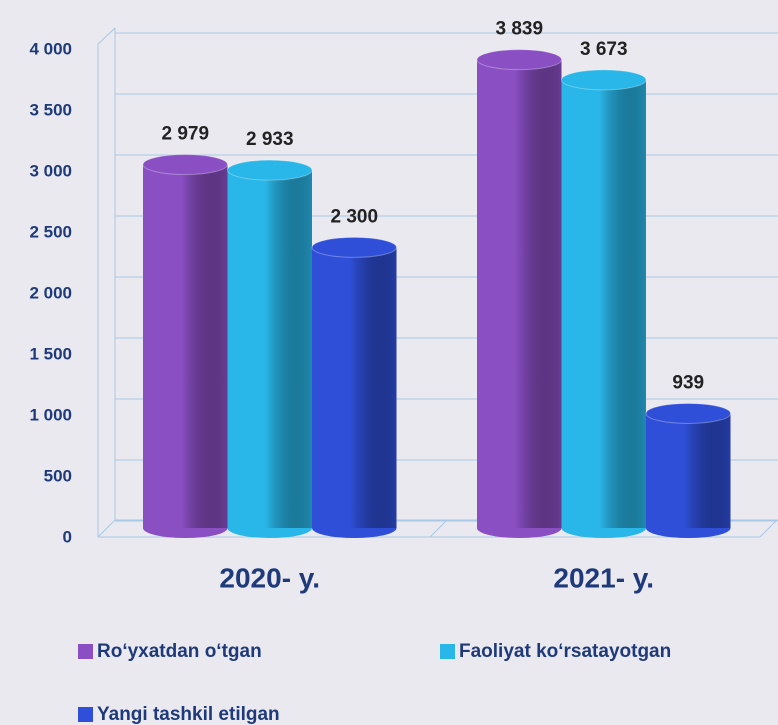 The width and height of the screenshot is (778, 725). What do you see at coordinates (565, 651) in the screenshot?
I see `legend-label: Faoliyat ko‘rsatayotgan` at bounding box center [565, 651].